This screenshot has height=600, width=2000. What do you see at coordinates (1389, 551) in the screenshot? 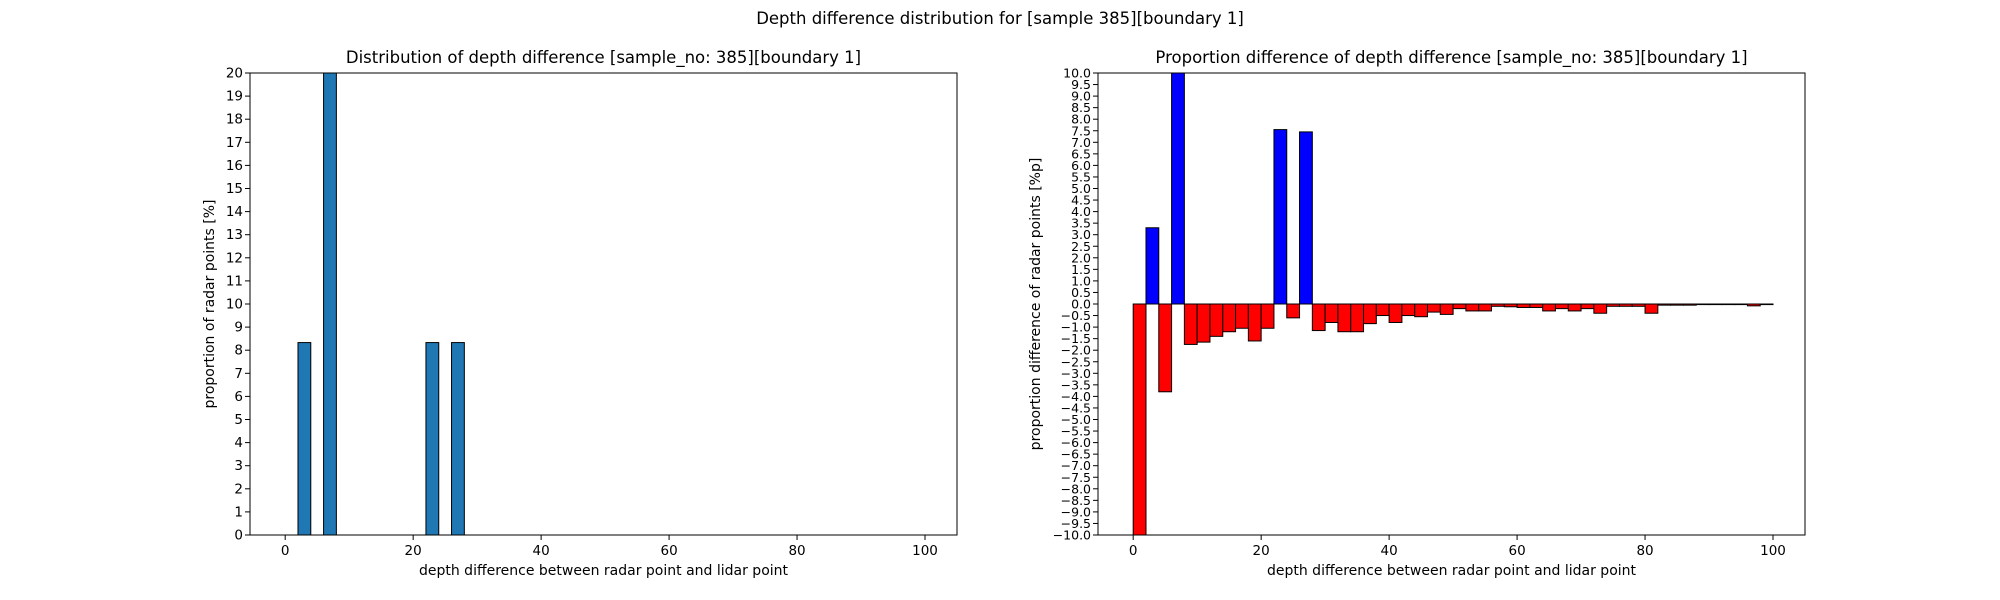
I see `right-x-tick-label-2: 40` at bounding box center [1389, 551].